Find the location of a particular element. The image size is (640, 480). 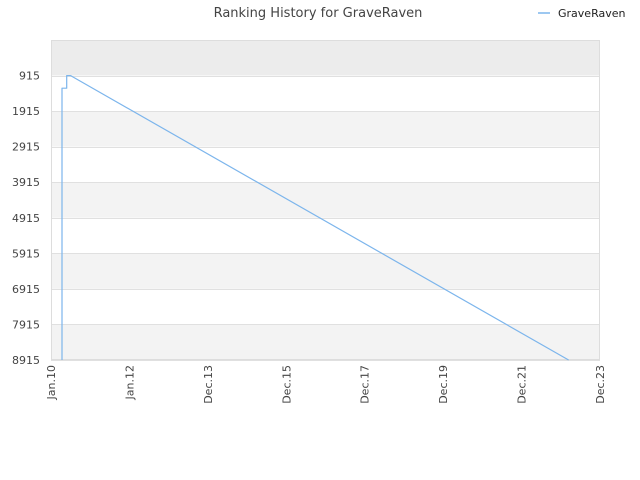

y-axis: 915 1915 2915 3915 4915 5915 6915 7915 8915 is located at coordinates (26, 218).